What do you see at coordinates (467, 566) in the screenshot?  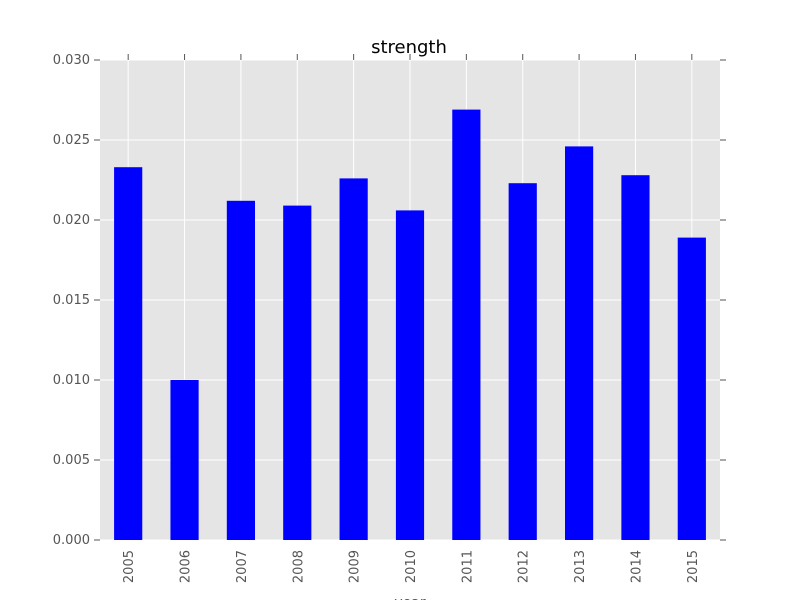 I see `x-tick-label: 2011` at bounding box center [467, 566].